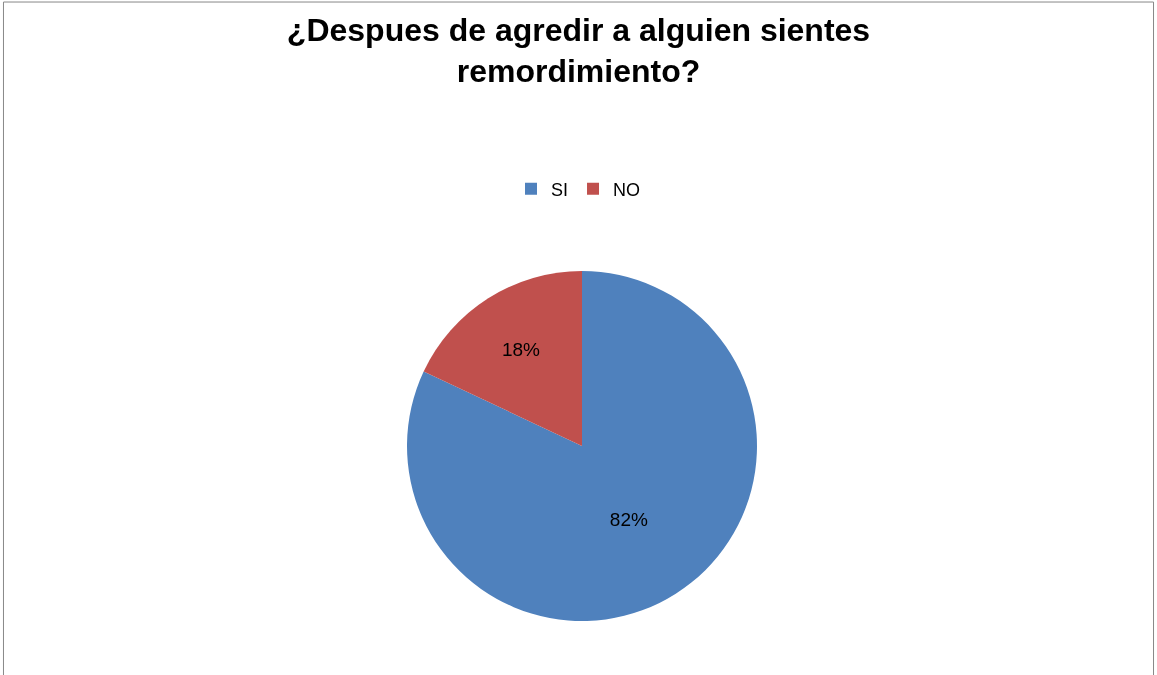 This screenshot has width=1157, height=675. I want to click on chart-title: ¿Despues de agredir a alguien sientes remordimiento?, so click(578, 50).